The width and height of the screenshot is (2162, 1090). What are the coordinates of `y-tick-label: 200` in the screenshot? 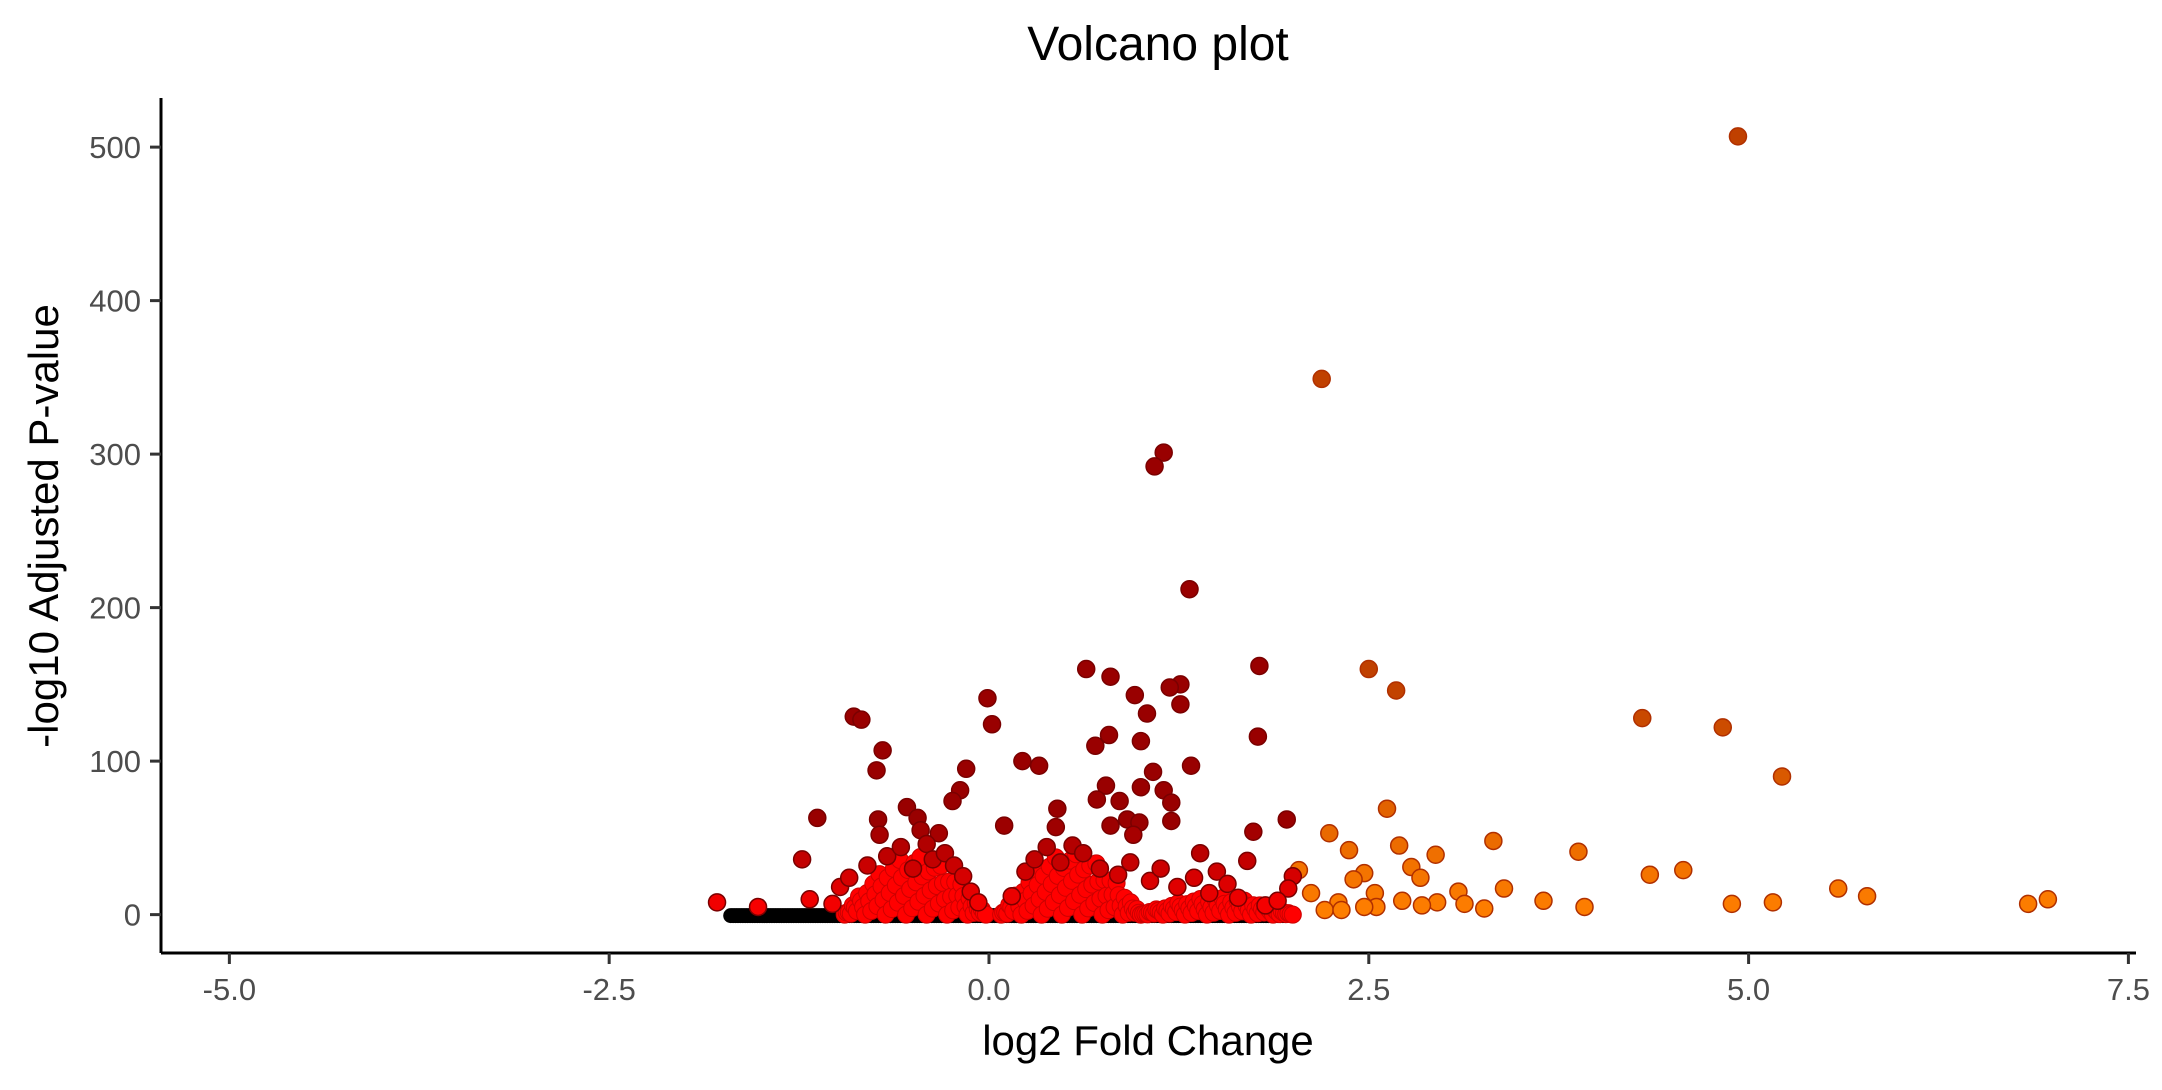 It's located at (115, 608).